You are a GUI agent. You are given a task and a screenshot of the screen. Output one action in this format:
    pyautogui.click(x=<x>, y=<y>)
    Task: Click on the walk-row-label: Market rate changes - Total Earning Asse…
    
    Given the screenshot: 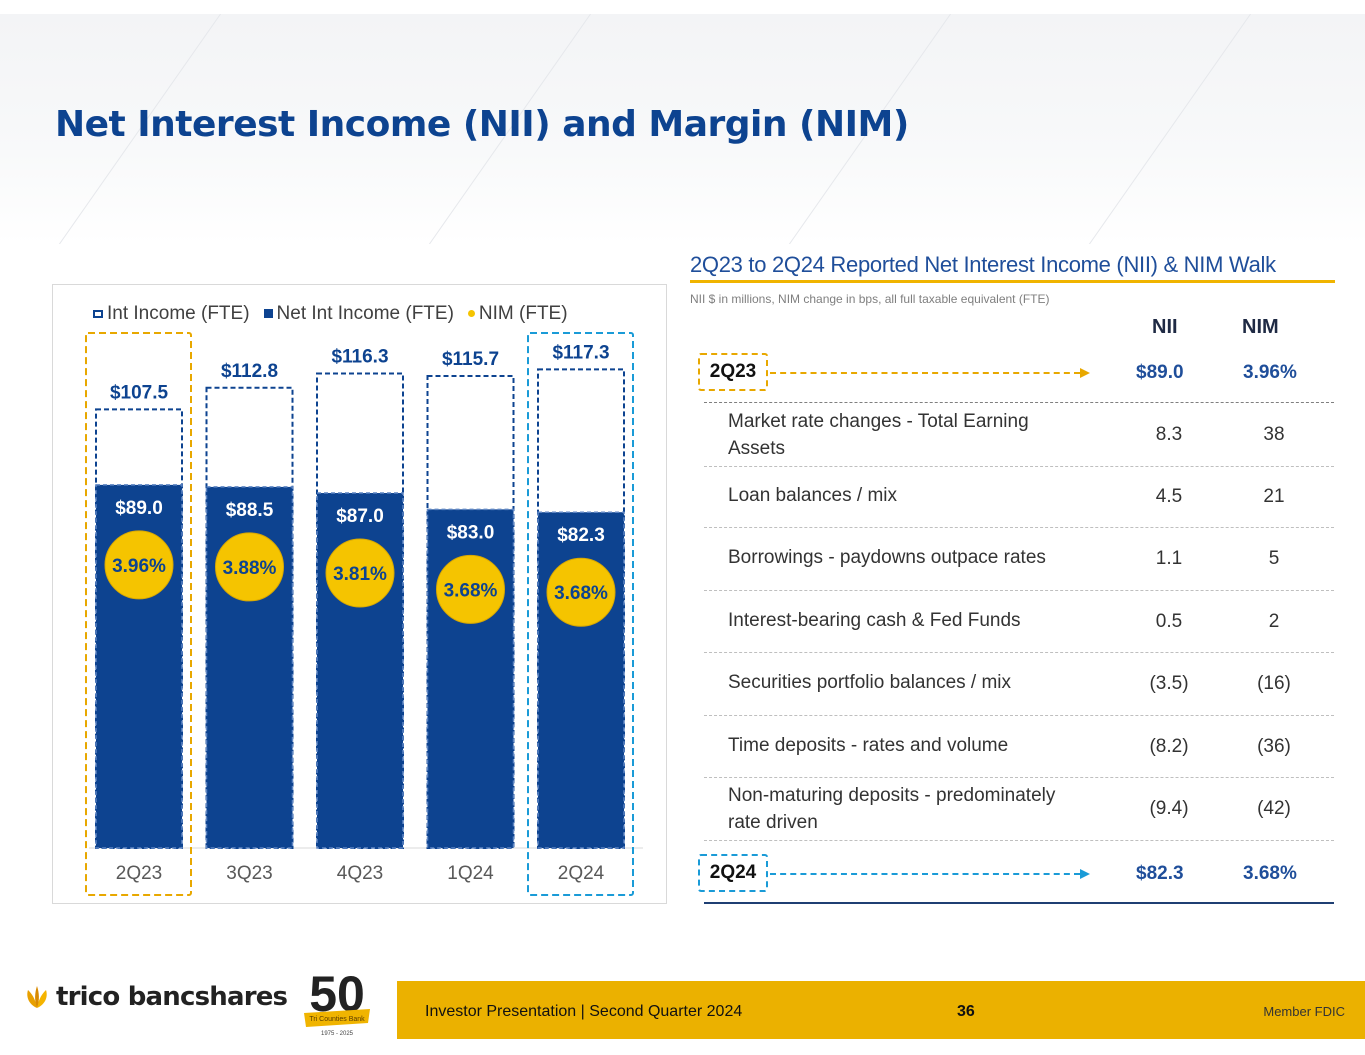 What is the action you would take?
    pyautogui.click(x=878, y=435)
    